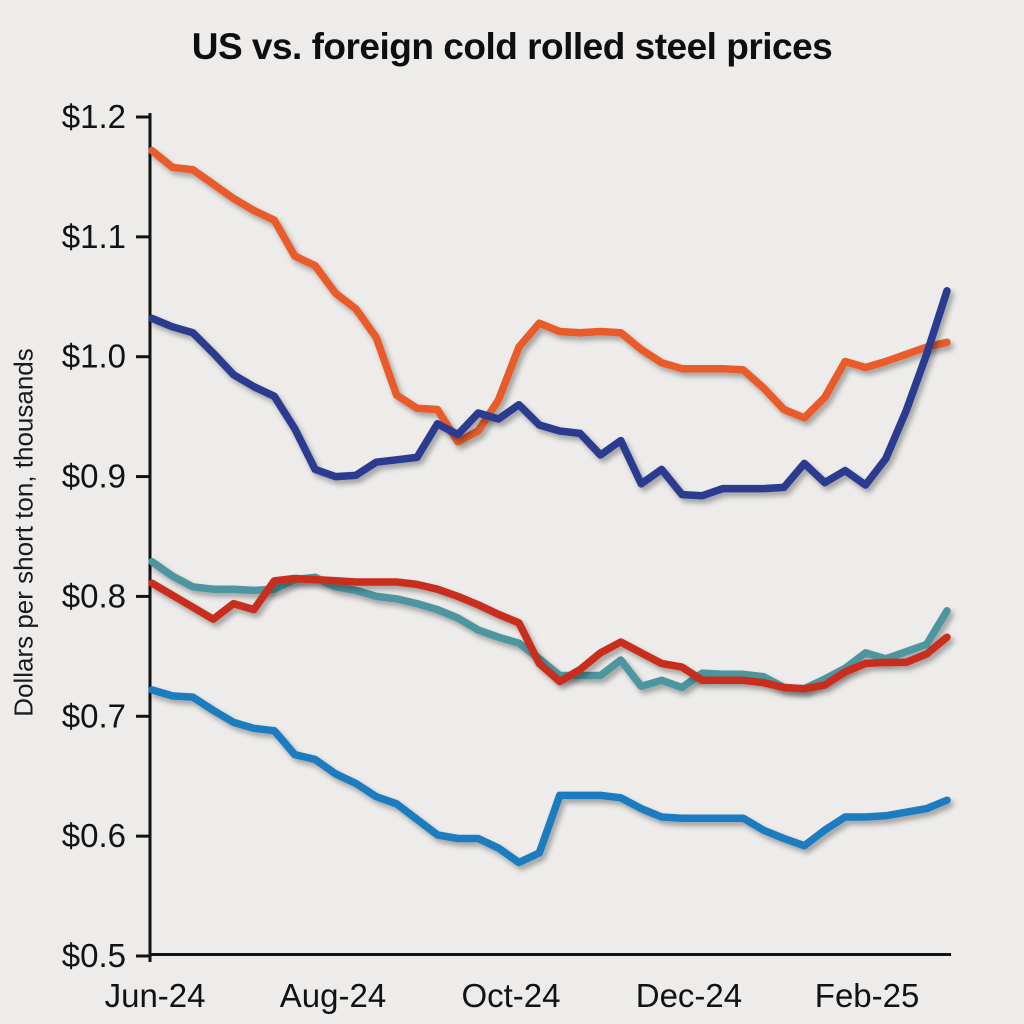 This screenshot has width=1024, height=1024. What do you see at coordinates (867, 995) in the screenshot?
I see `x-tick-label: Feb-25` at bounding box center [867, 995].